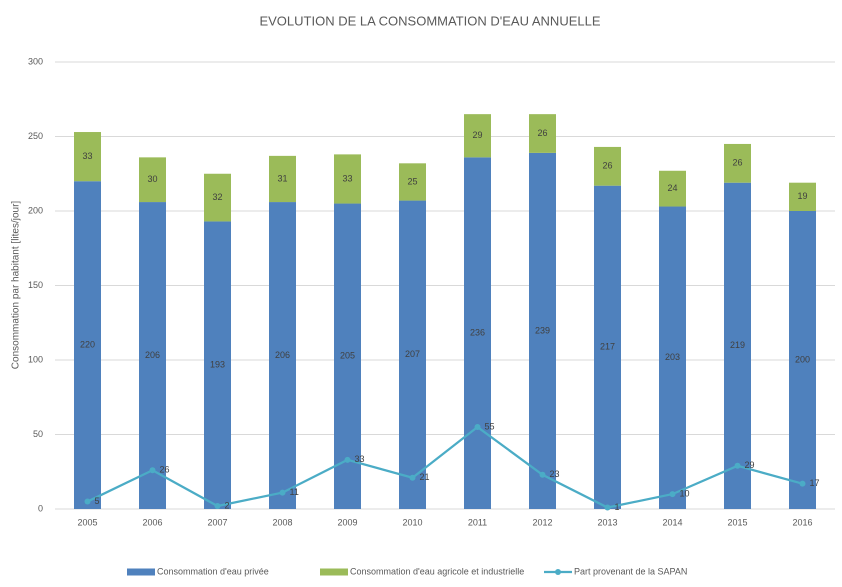 The height and width of the screenshot is (587, 842). Describe the element at coordinates (412, 522) in the screenshot. I see `x-tick-label: 2010` at that location.